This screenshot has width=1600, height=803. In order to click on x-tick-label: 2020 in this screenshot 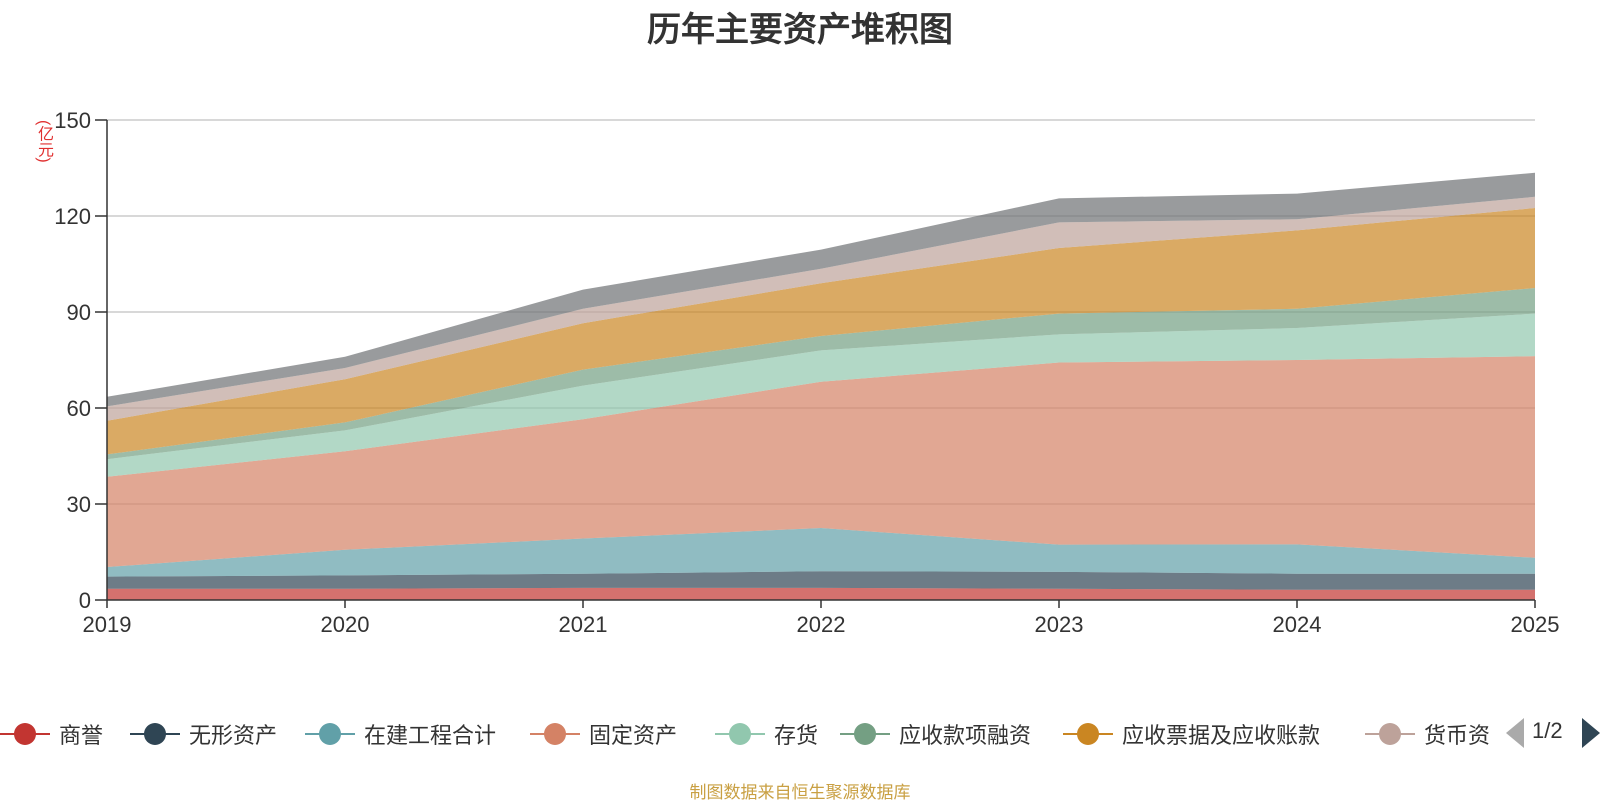, I will do `click(345, 624)`.